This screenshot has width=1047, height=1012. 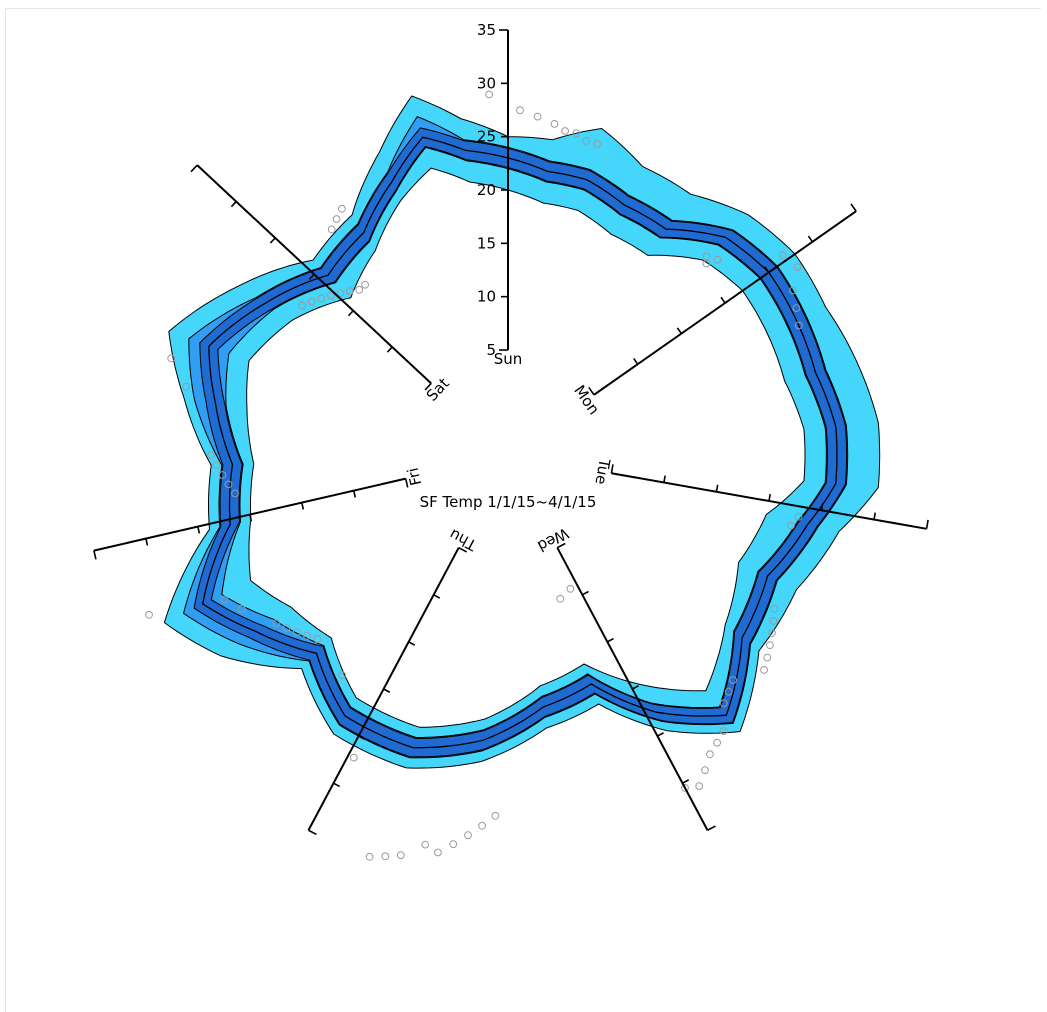 I want to click on axis-fri: Fri, so click(x=259, y=513).